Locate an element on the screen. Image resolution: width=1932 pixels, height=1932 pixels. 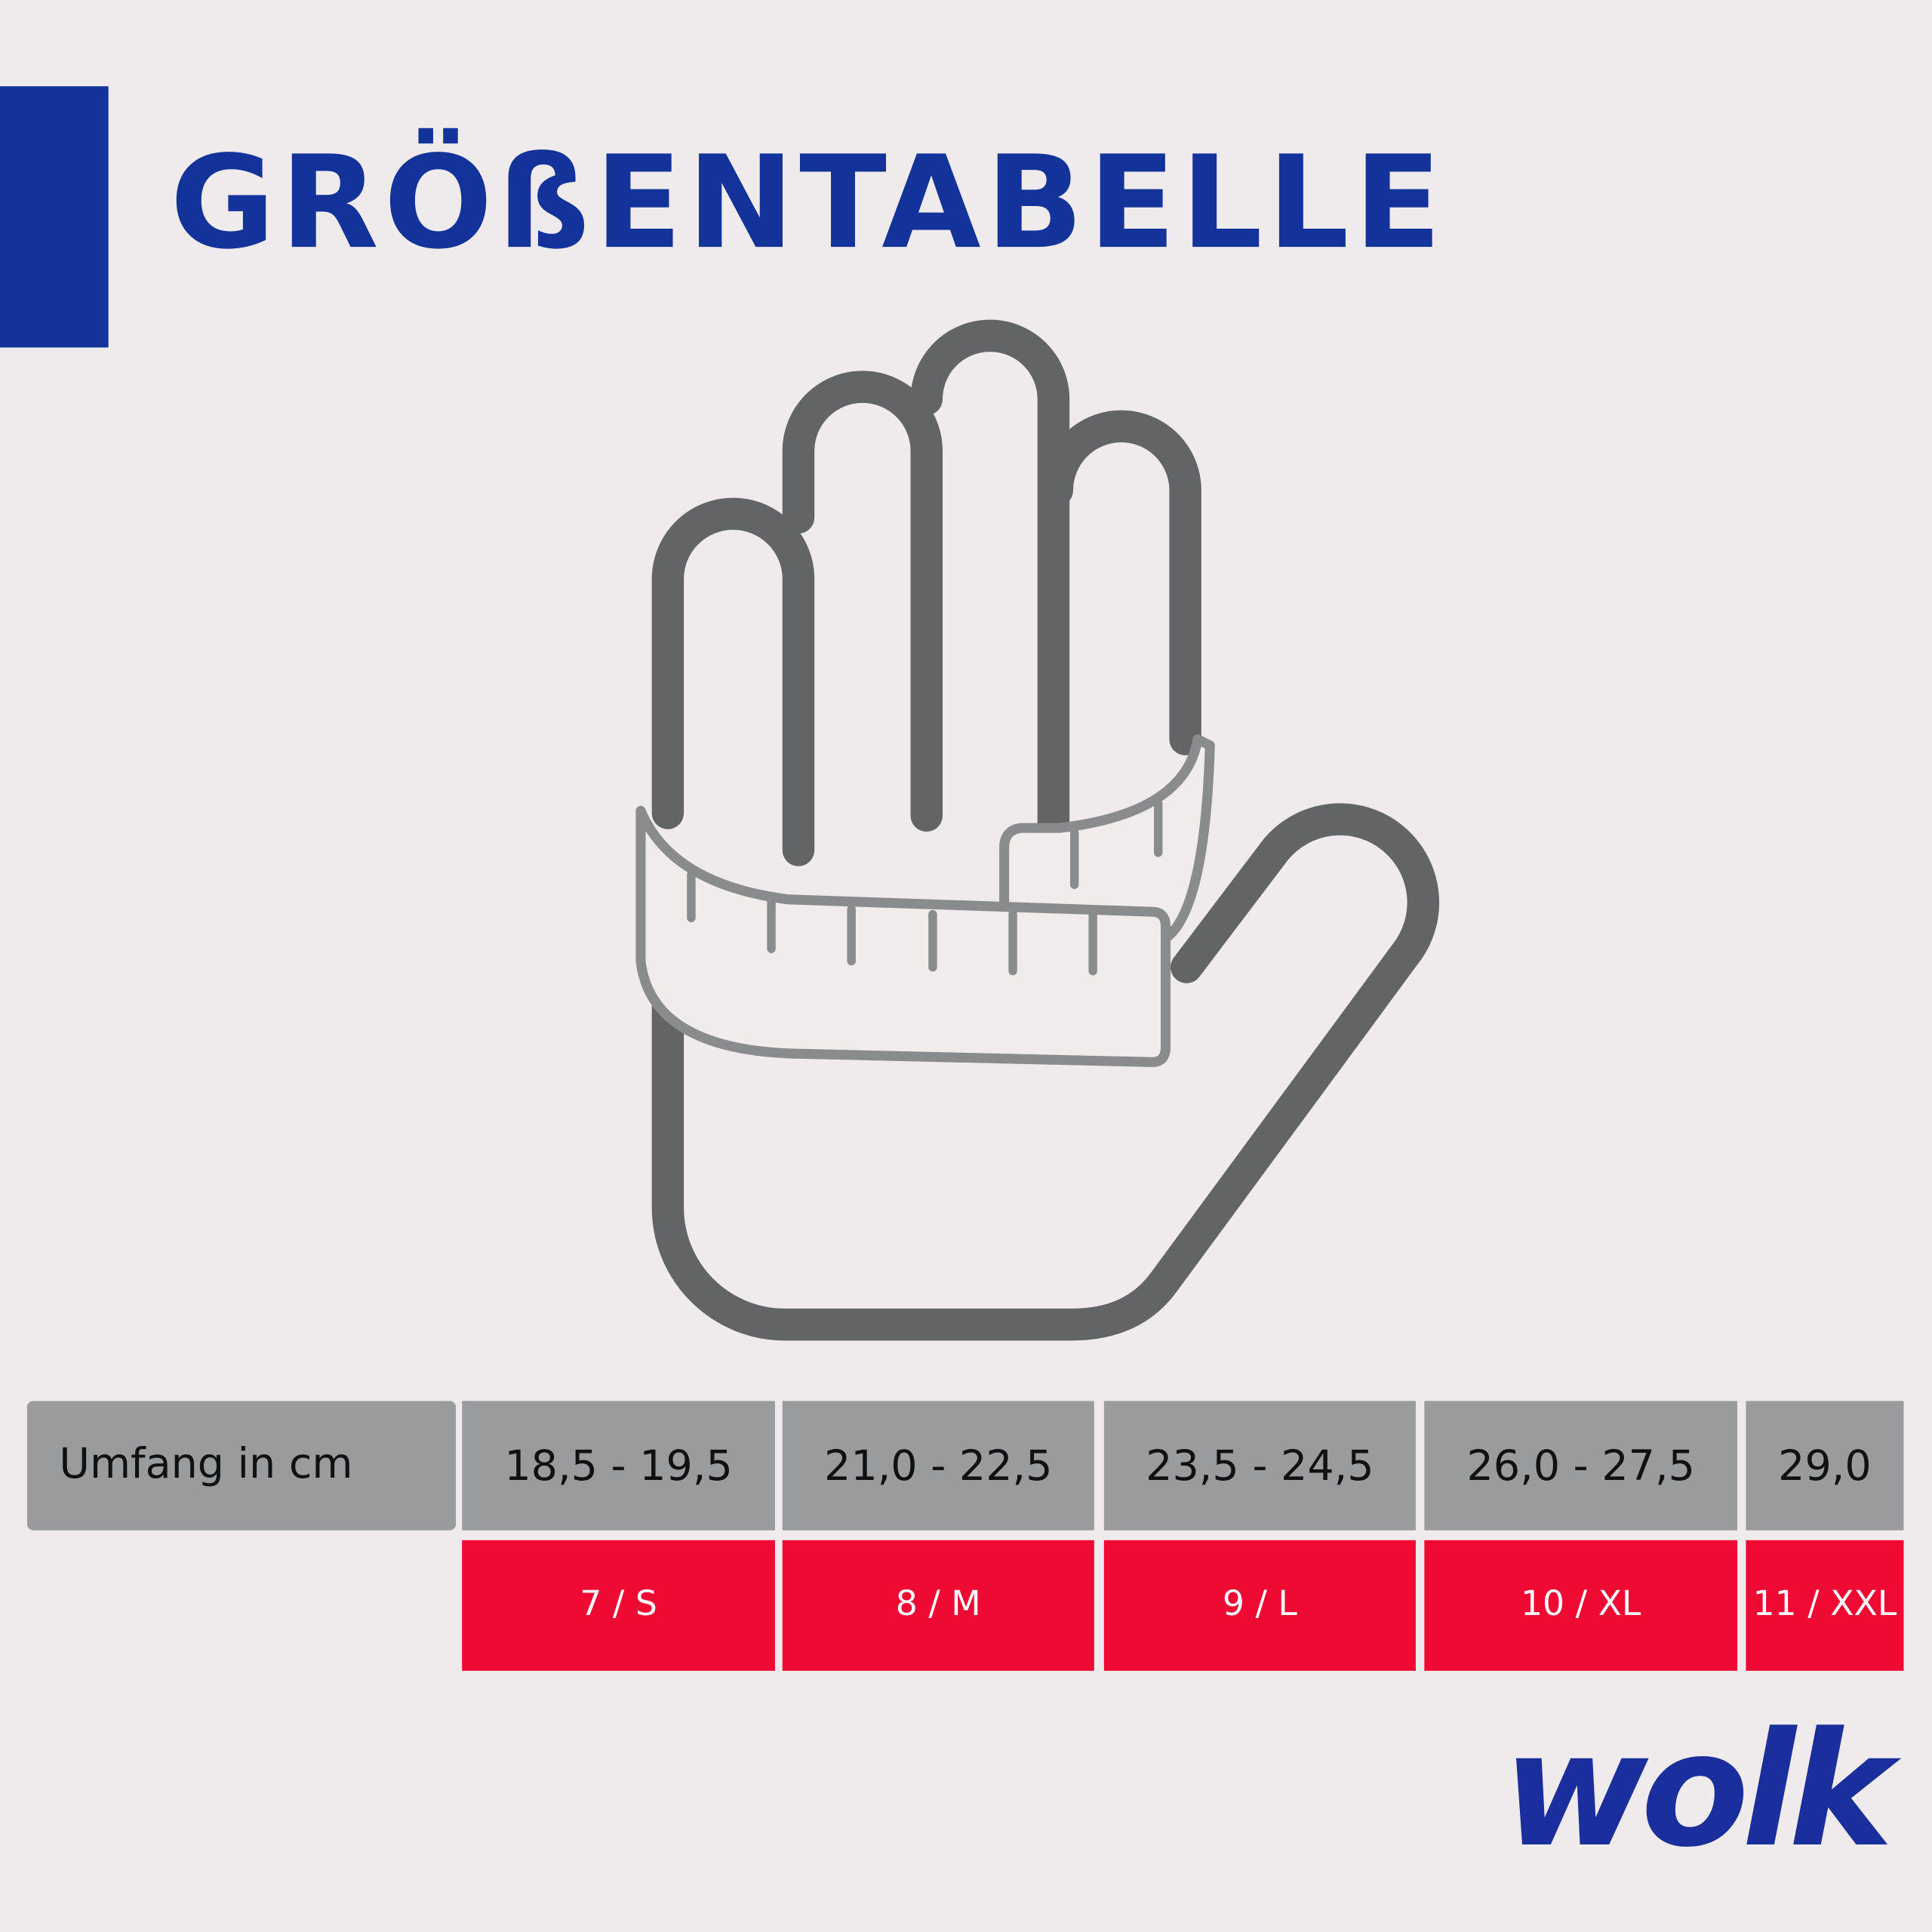
circumference: 29,0 is located at coordinates (1825, 1466).